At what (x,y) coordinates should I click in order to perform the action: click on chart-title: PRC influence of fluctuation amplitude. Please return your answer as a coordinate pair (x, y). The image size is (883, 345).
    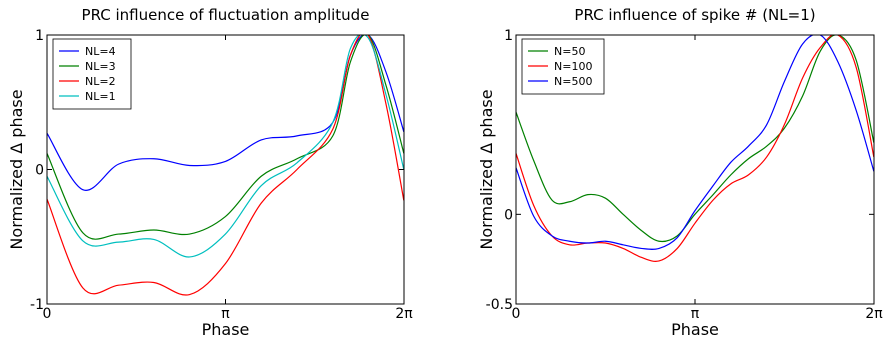
    Looking at the image, I should click on (226, 15).